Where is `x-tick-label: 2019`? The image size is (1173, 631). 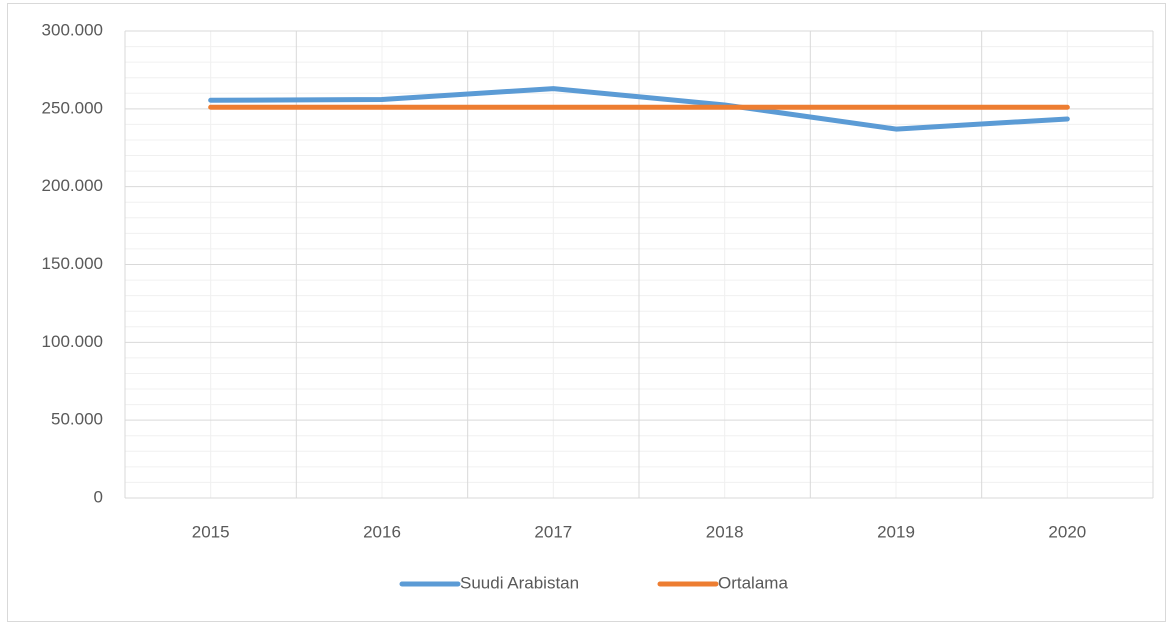 x-tick-label: 2019 is located at coordinates (896, 531).